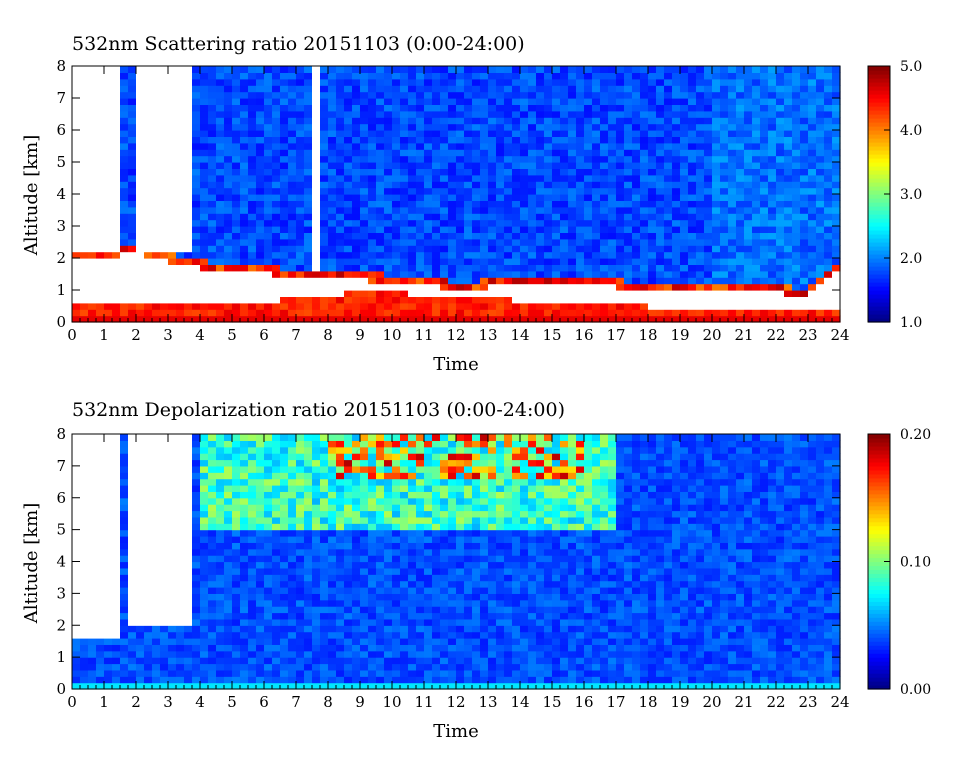  What do you see at coordinates (879, 272) in the screenshot?
I see `colorbar-swatch` at bounding box center [879, 272].